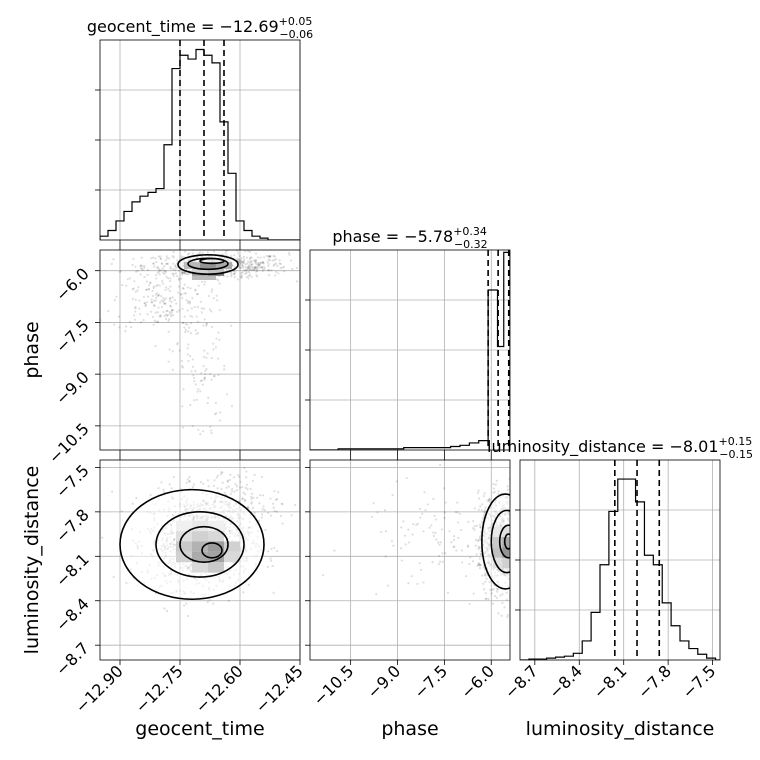 The width and height of the screenshot is (760, 760). What do you see at coordinates (699, 681) in the screenshot?
I see `xtick-label-luminosity_distance-group: −7.5` at bounding box center [699, 681].